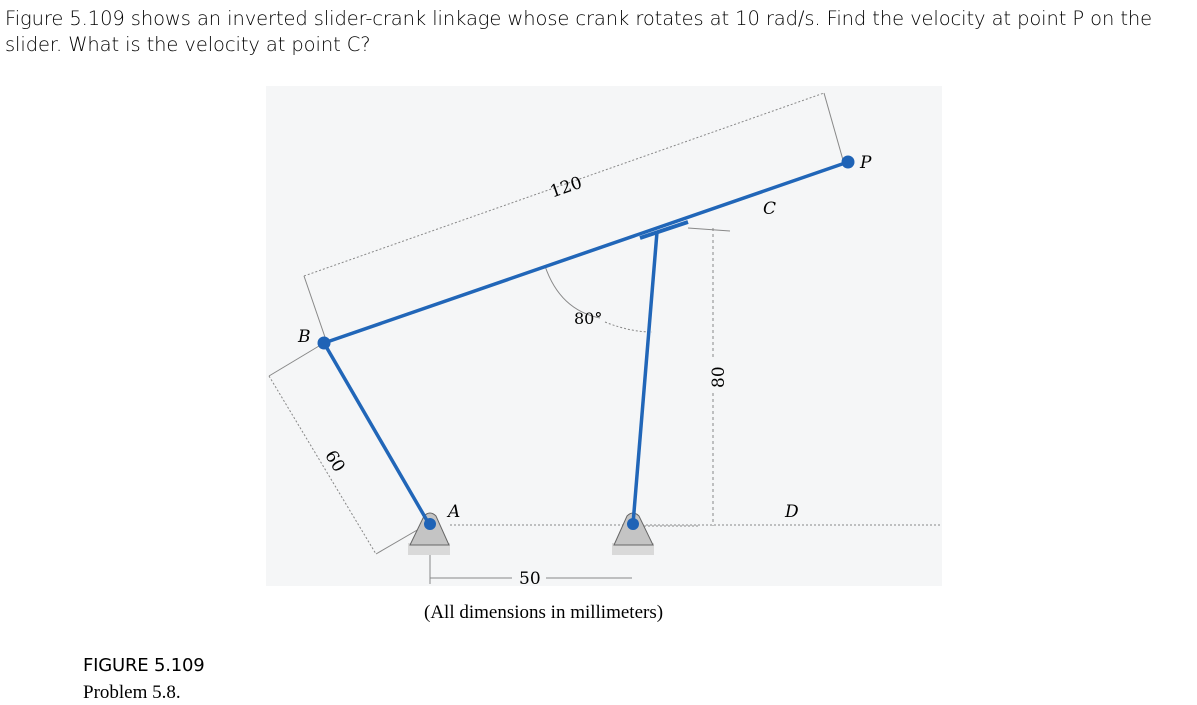  What do you see at coordinates (791, 512) in the screenshot?
I see `label-d: D` at bounding box center [791, 512].